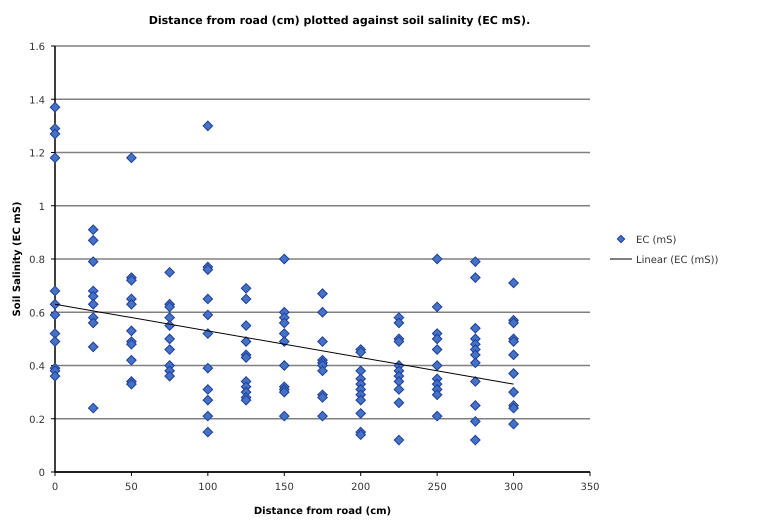  I want to click on x-axis-title: Distance from road (cm), so click(323, 511).